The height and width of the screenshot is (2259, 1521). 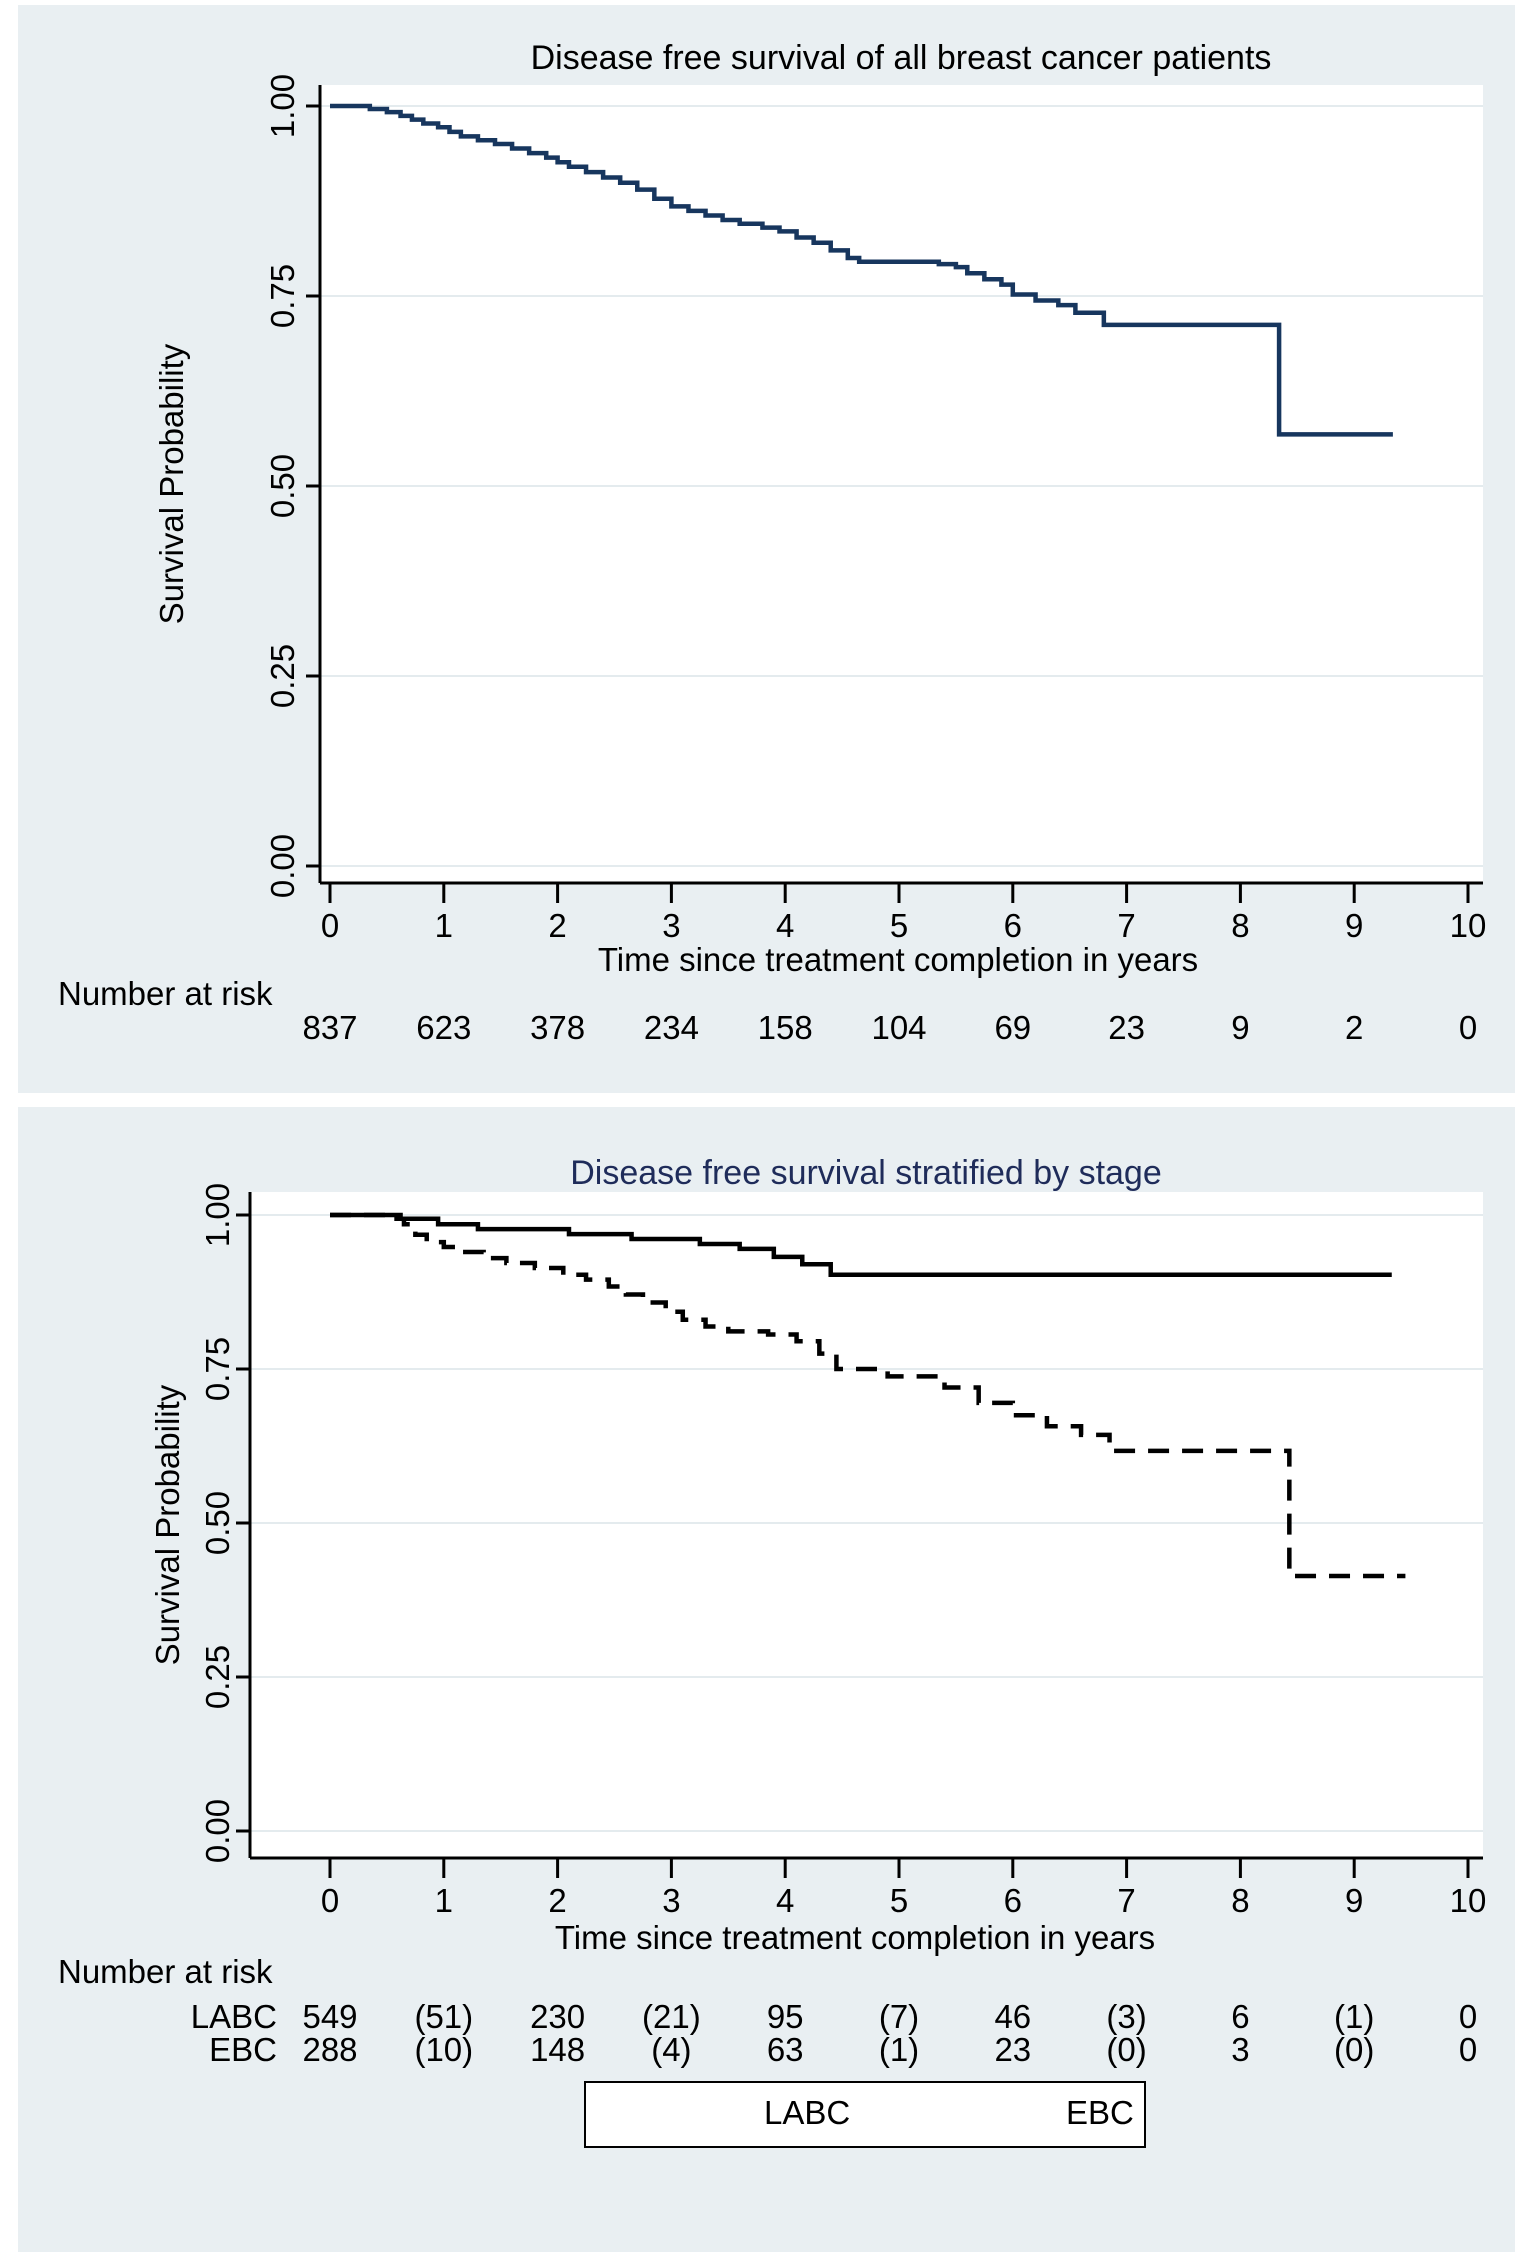 I want to click on risk-value: (3), so click(x=1126, y=2016).